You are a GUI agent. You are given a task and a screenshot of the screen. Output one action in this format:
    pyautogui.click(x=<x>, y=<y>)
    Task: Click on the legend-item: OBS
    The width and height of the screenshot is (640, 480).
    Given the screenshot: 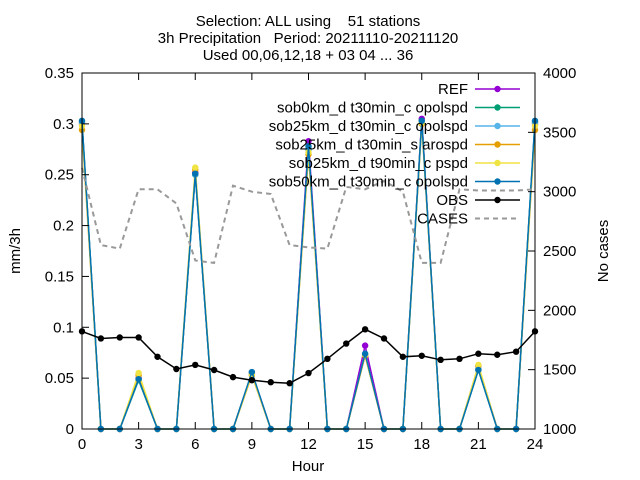 What is the action you would take?
    pyautogui.click(x=478, y=200)
    